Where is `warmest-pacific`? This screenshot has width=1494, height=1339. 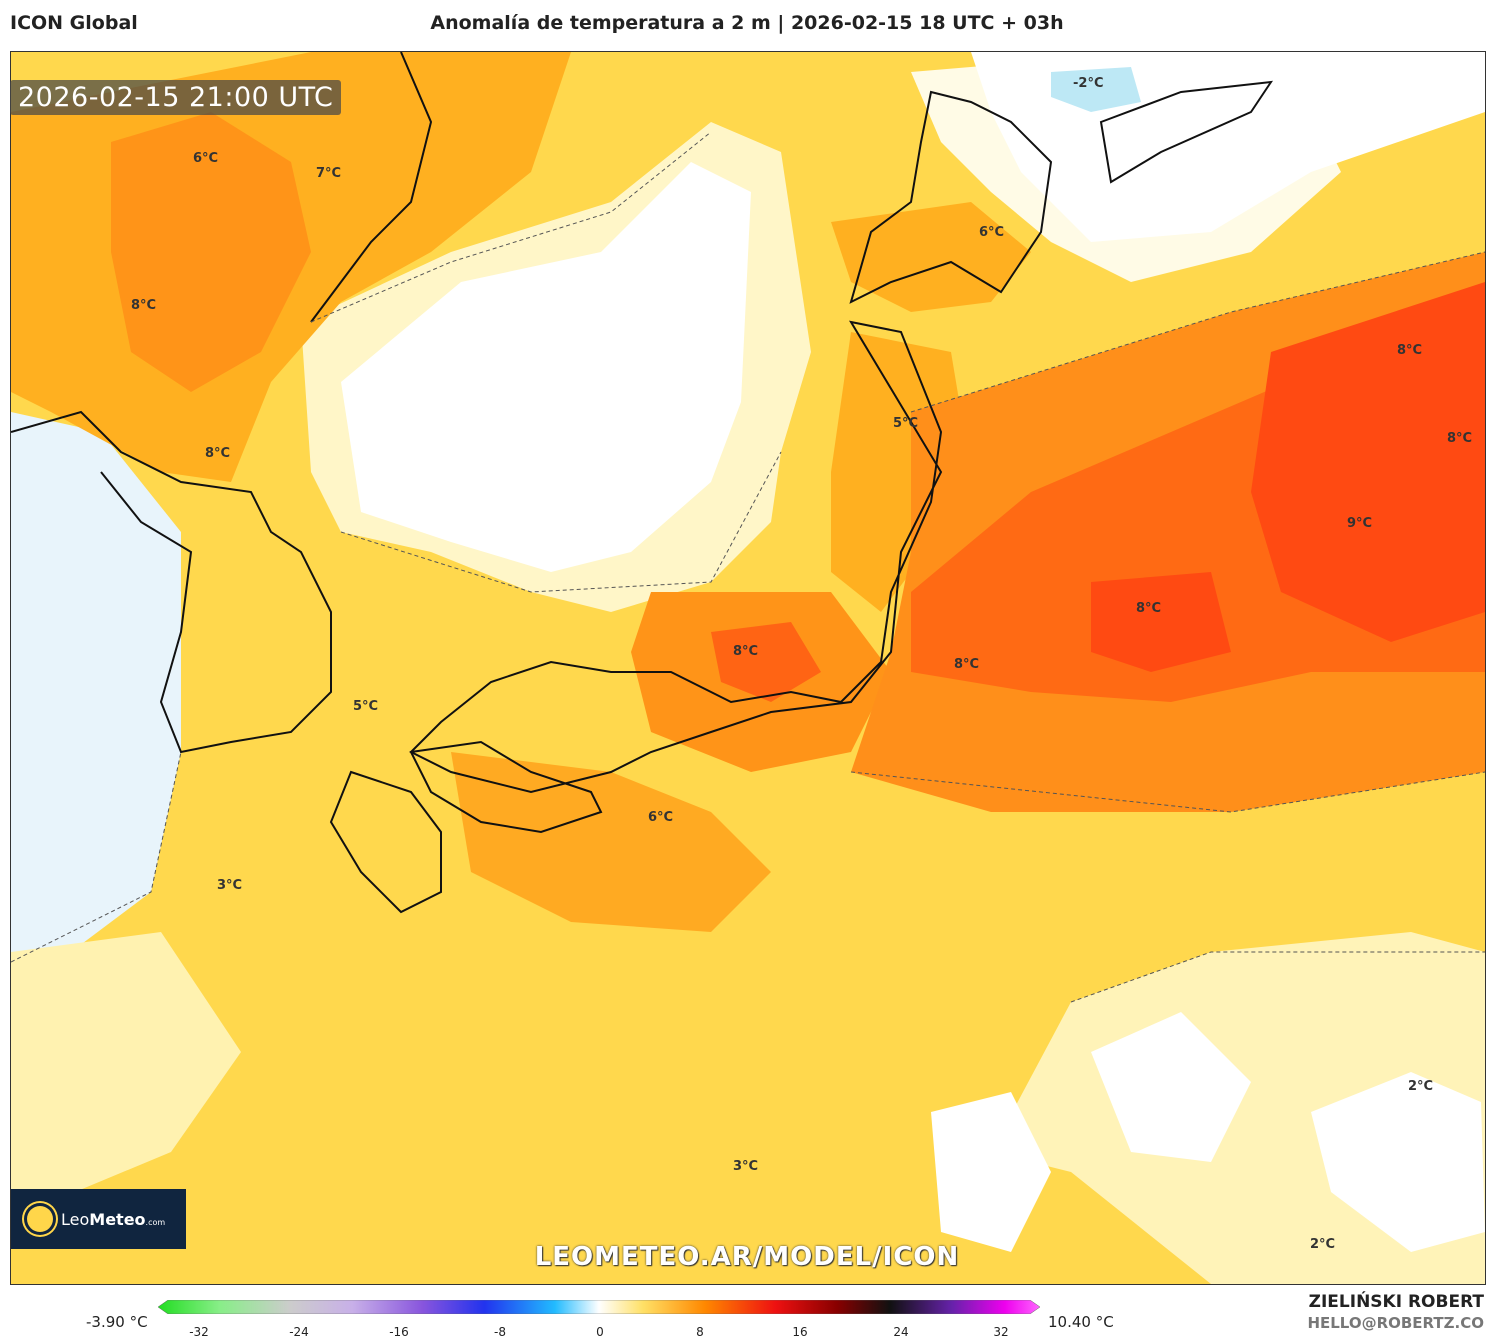 warmest-pacific is located at coordinates (1368, 462).